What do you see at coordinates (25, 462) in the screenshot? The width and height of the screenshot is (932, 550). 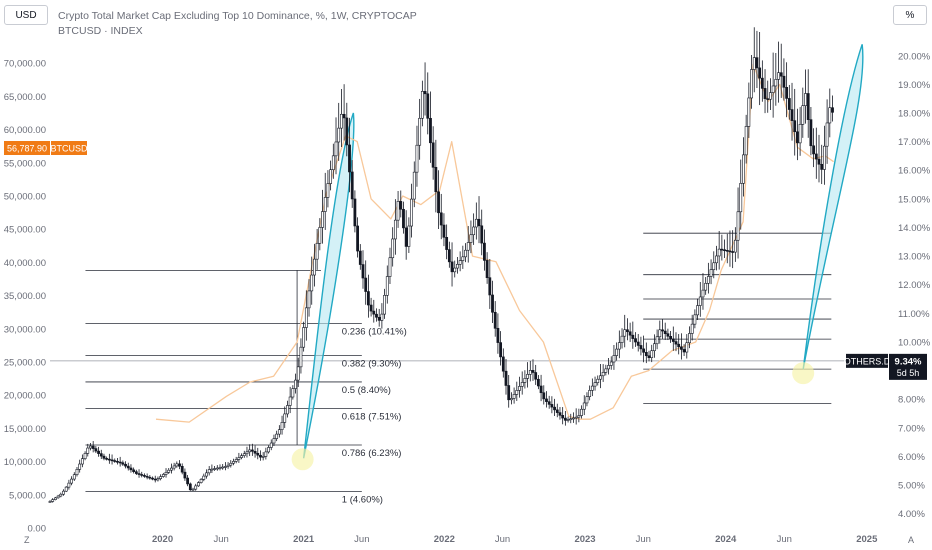 I see `left-axis-tick-label: 10,000.00` at bounding box center [25, 462].